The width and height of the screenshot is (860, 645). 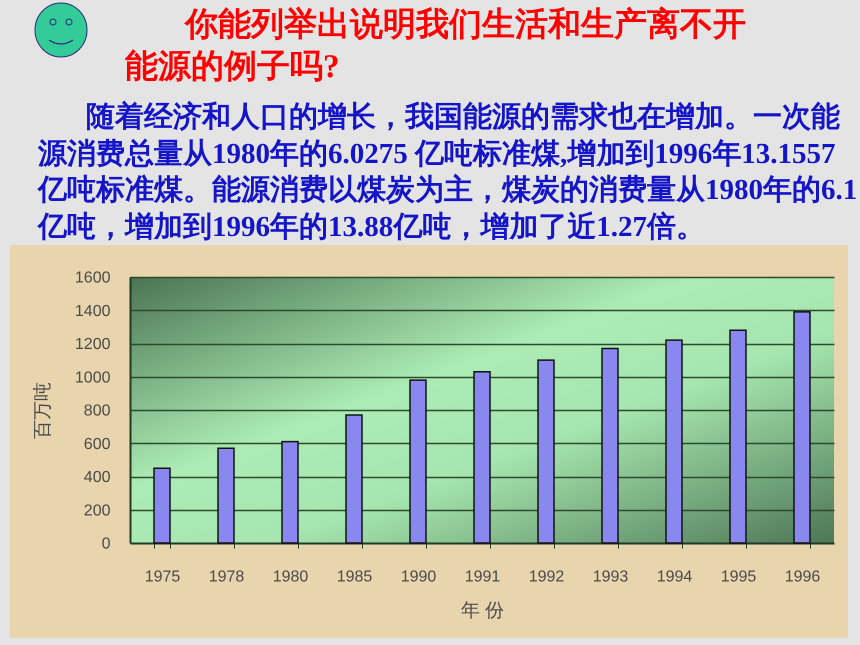 I want to click on y-tick-label: 1200, so click(x=92, y=344).